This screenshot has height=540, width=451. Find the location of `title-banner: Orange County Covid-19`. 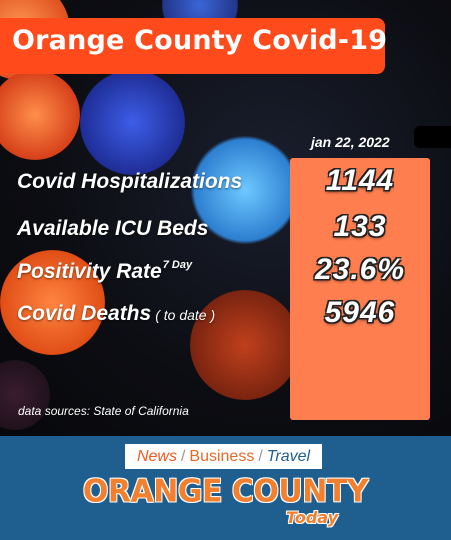

title-banner: Orange County Covid-19 is located at coordinates (194, 46).